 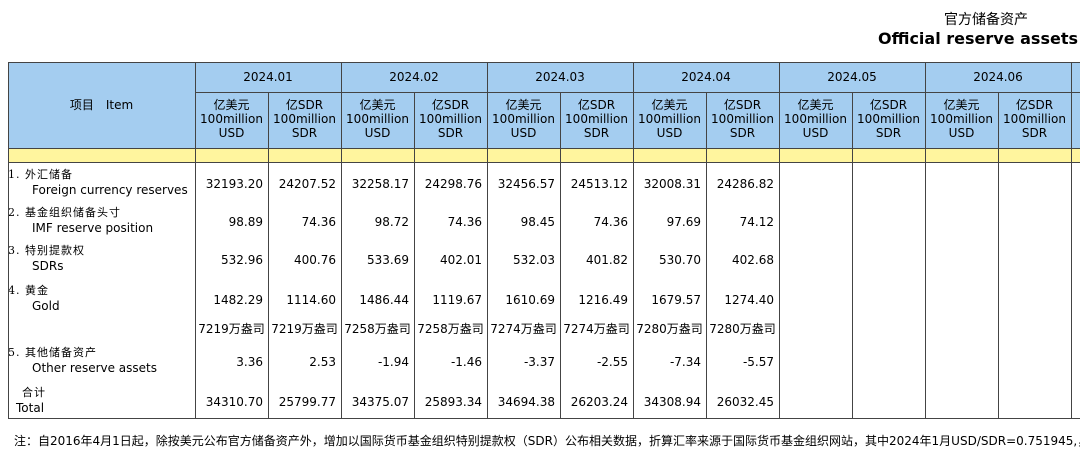 I want to click on item-header: 项目 Item, so click(x=101, y=105).